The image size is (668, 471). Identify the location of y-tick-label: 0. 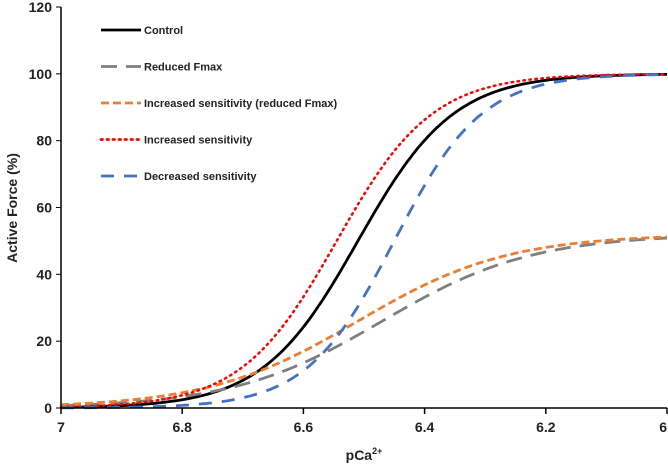
(48, 408).